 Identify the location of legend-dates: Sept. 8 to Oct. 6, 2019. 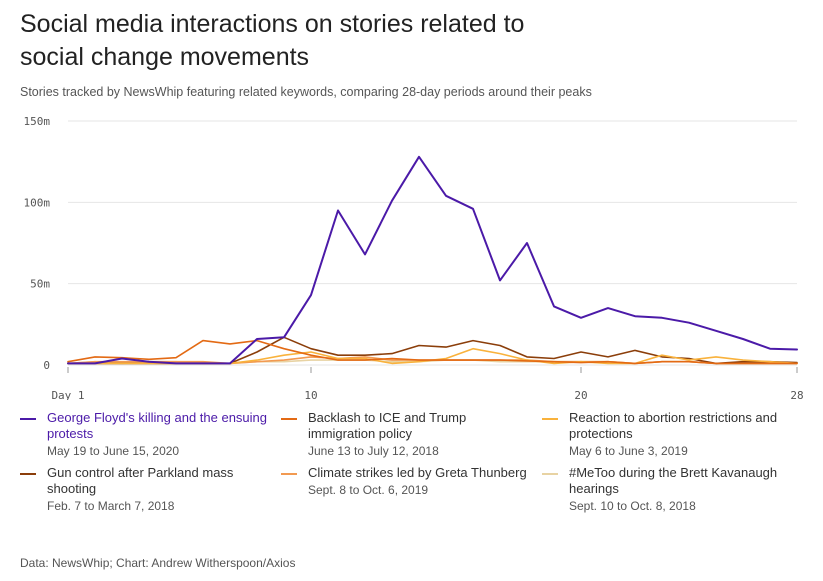
(368, 490).